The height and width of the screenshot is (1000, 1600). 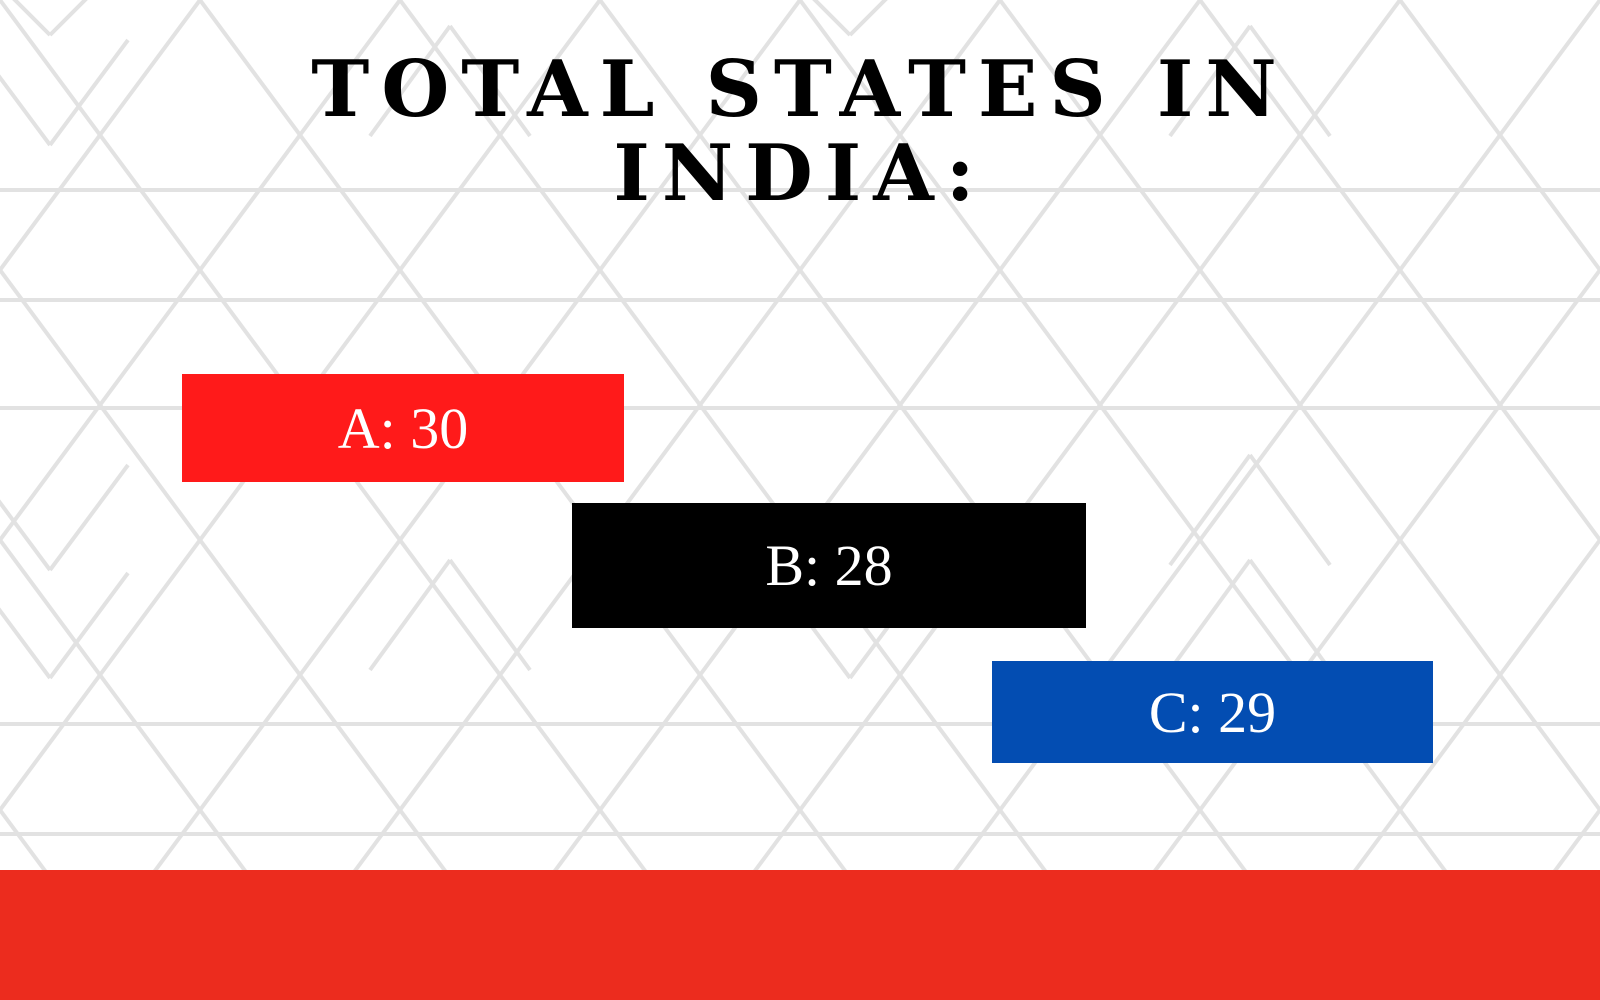 What do you see at coordinates (800, 935) in the screenshot?
I see `footer-band` at bounding box center [800, 935].